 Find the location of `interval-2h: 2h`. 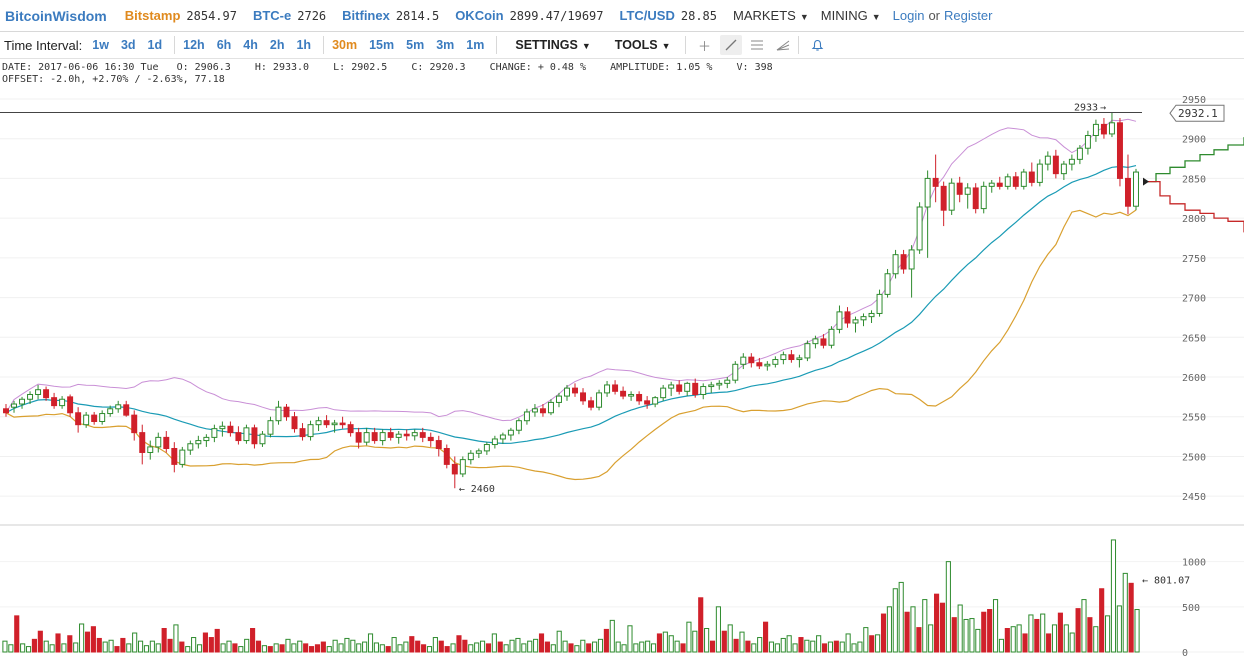

interval-2h: 2h is located at coordinates (277, 45).